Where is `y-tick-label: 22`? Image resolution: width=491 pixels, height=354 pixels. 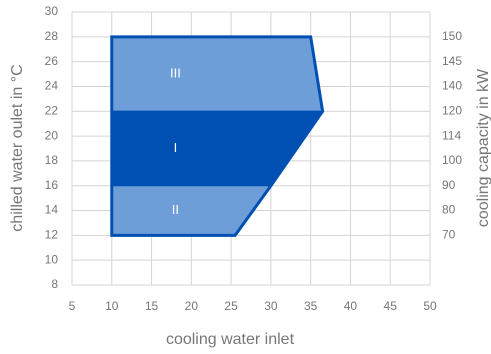 y-tick-label: 22 is located at coordinates (52, 110).